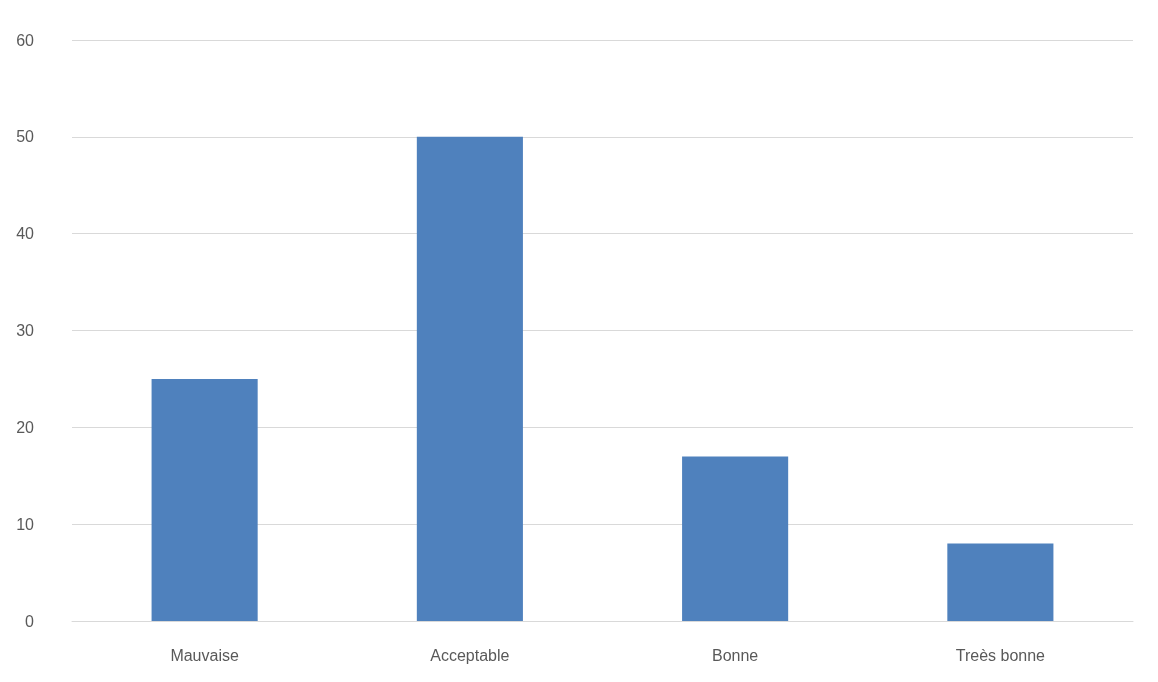  What do you see at coordinates (30, 621) in the screenshot?
I see `y-tick-label: 0` at bounding box center [30, 621].